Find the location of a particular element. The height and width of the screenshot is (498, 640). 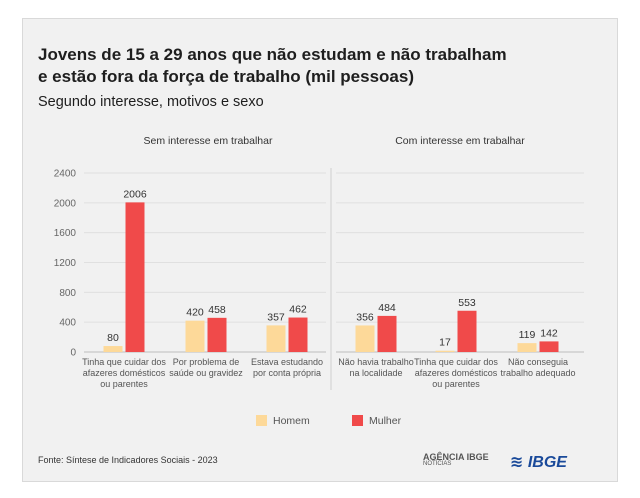

bar-value-label: 458 is located at coordinates (217, 310).